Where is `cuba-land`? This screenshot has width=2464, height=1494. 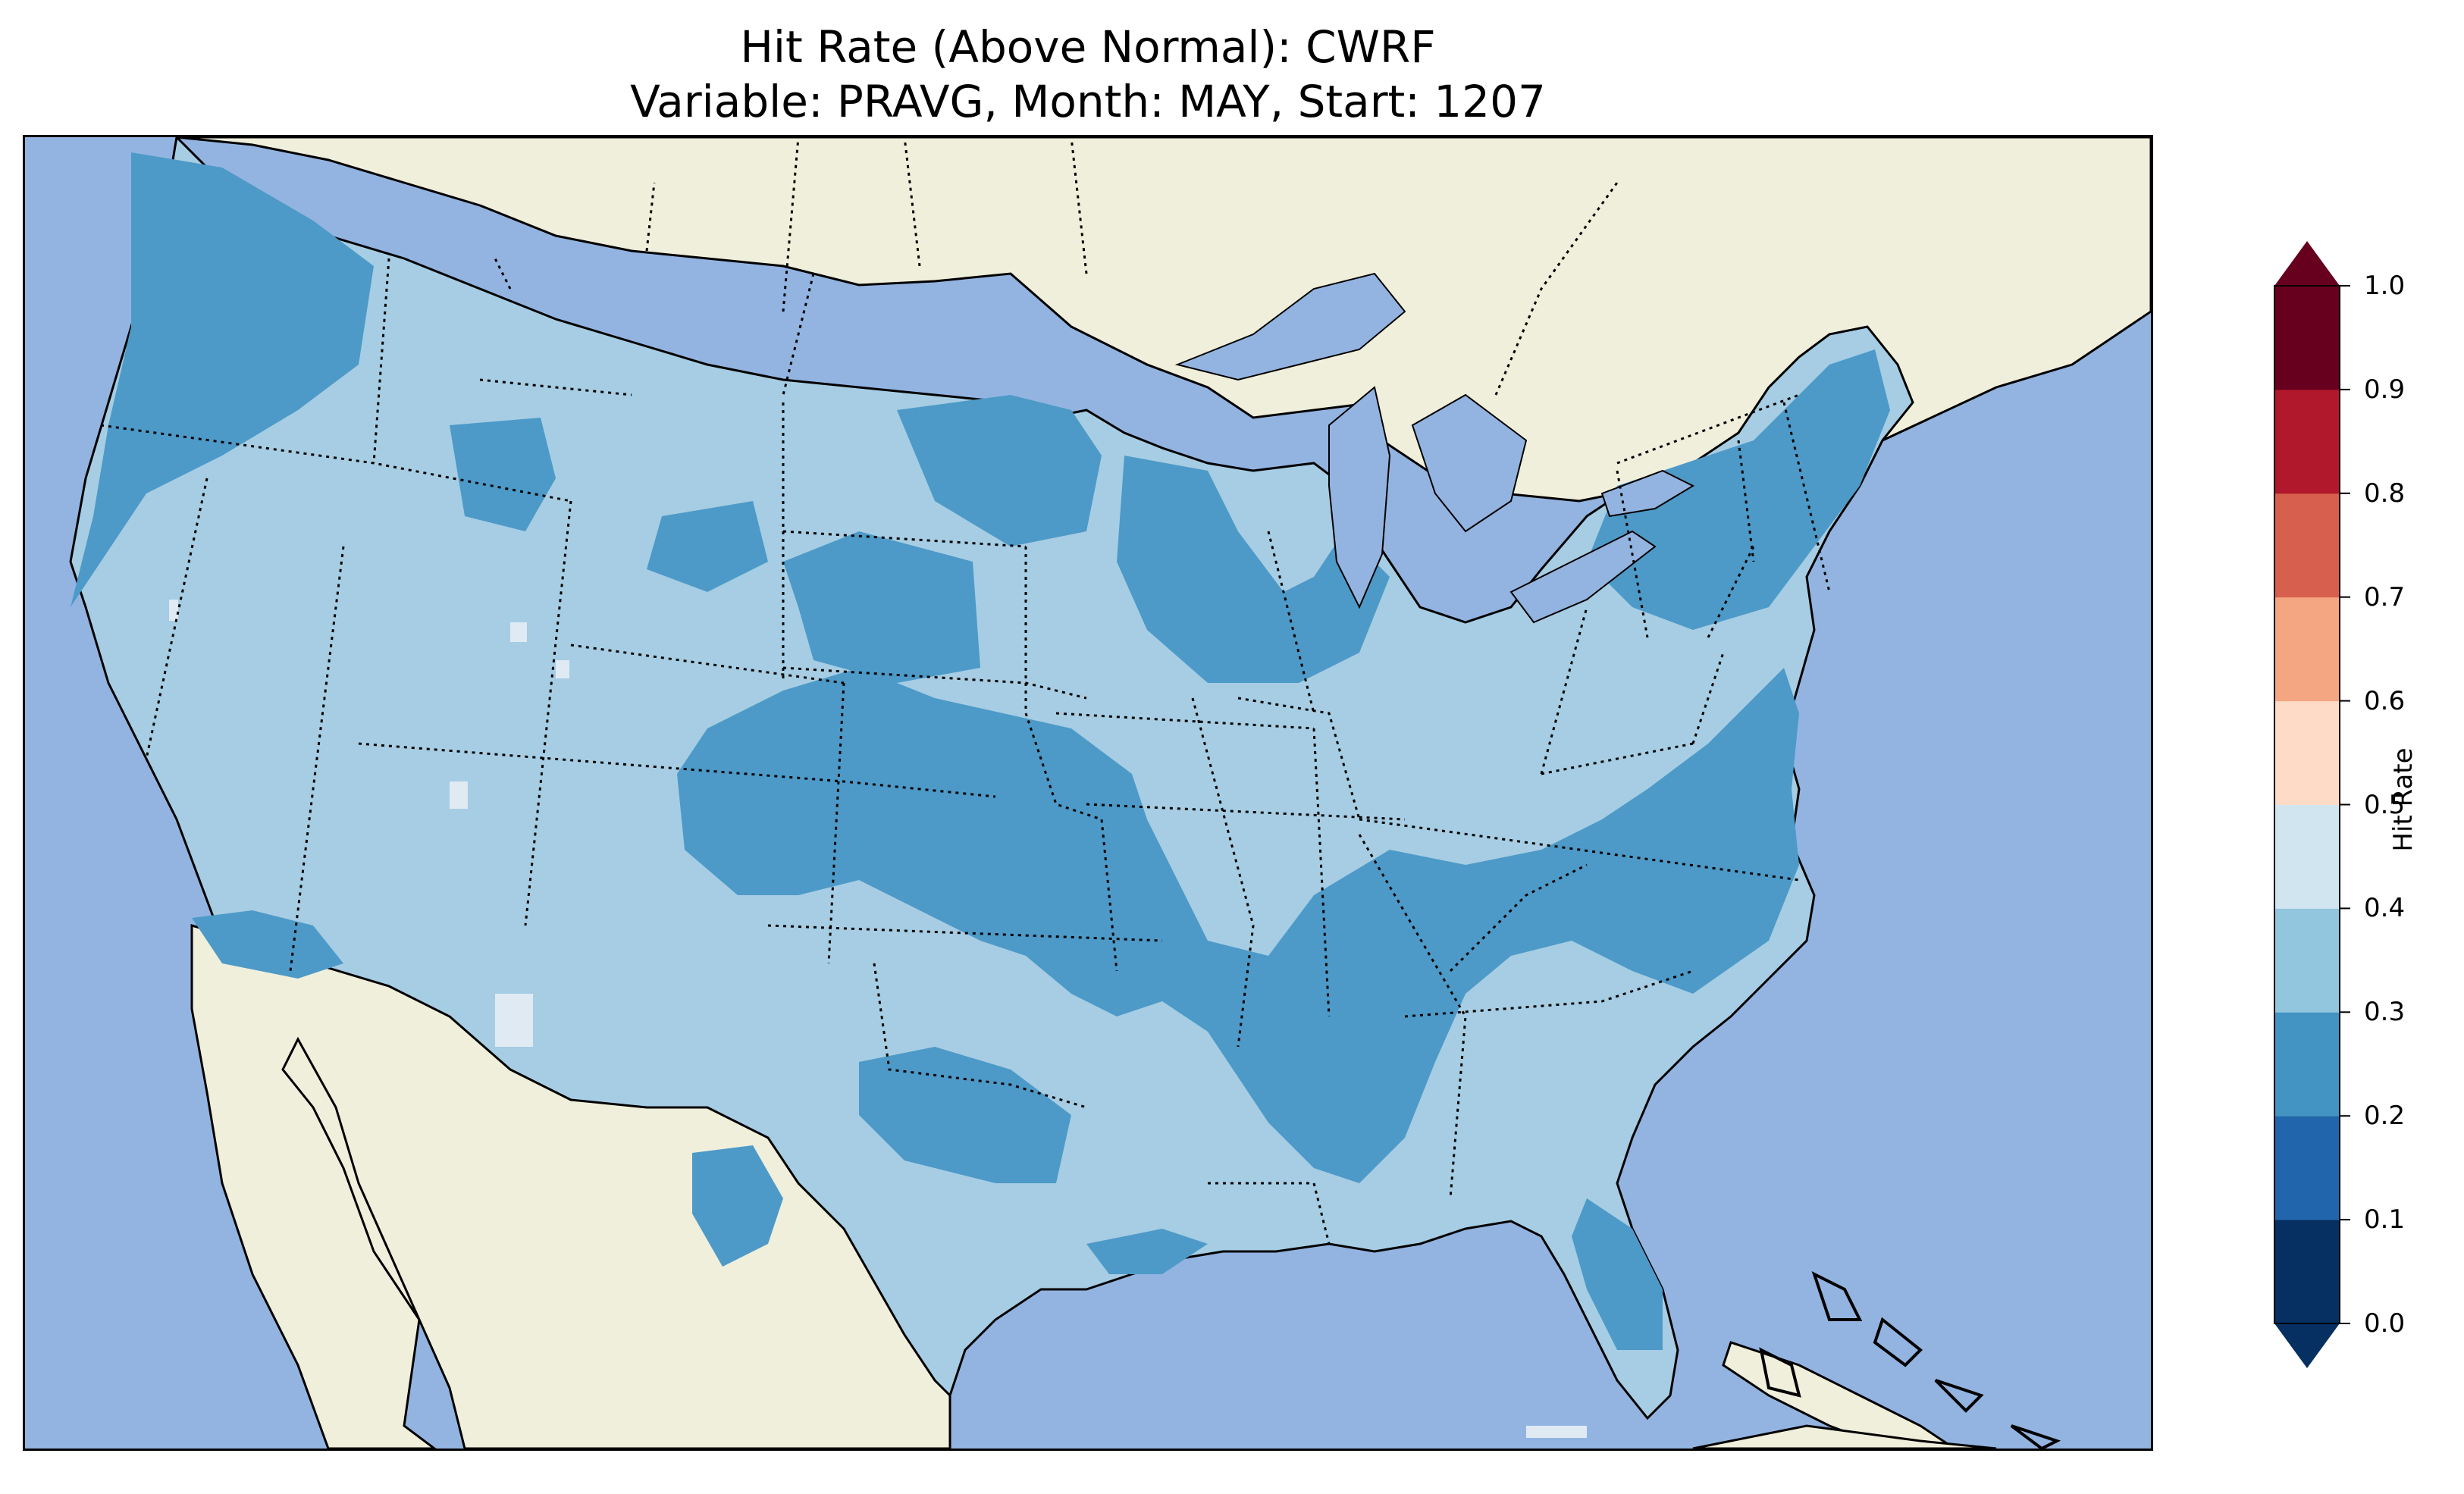
cuba-land is located at coordinates (1839, 1395).